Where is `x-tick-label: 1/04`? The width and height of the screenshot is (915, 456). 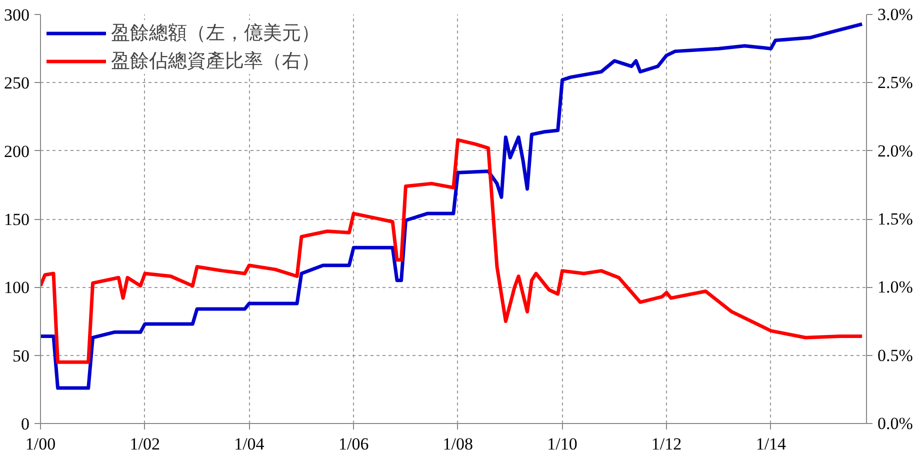 x-tick-label: 1/04 is located at coordinates (249, 444).